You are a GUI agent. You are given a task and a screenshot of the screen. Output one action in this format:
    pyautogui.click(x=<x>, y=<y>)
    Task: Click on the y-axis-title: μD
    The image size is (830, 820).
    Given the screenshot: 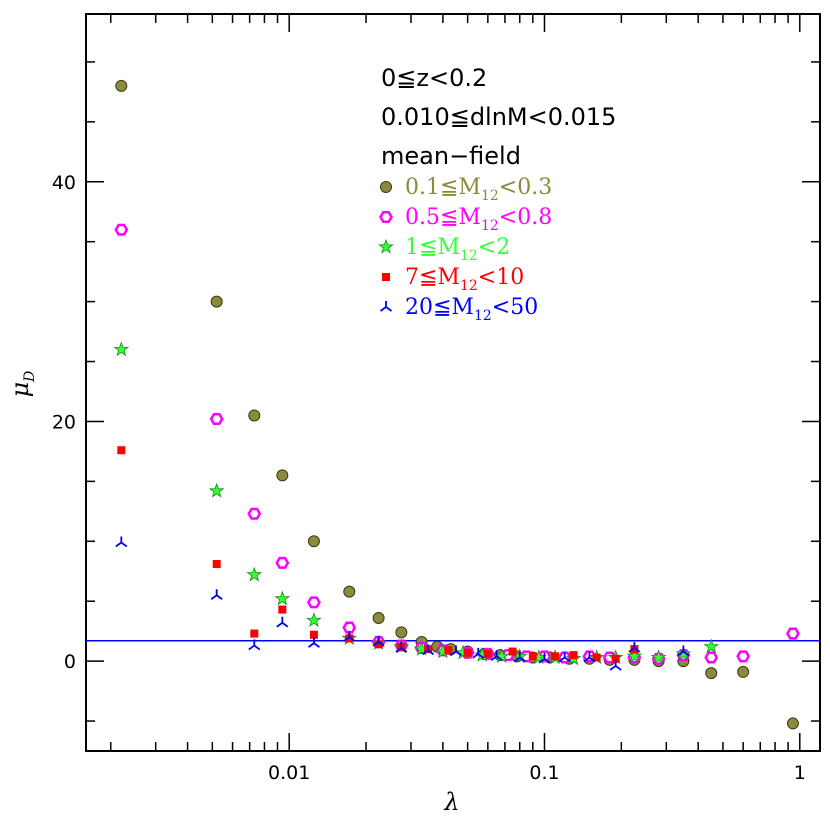 What is the action you would take?
    pyautogui.click(x=22, y=384)
    